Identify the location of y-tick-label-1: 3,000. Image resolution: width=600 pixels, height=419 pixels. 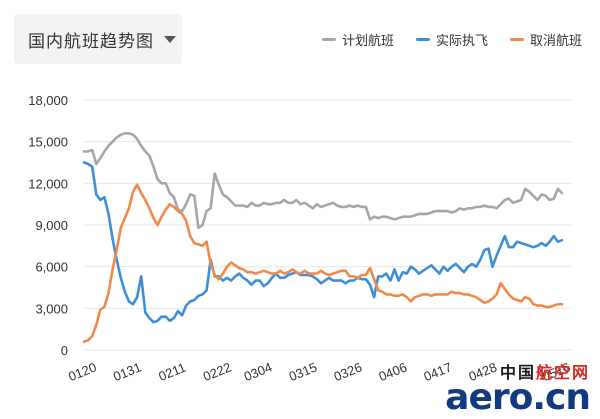
(51, 308).